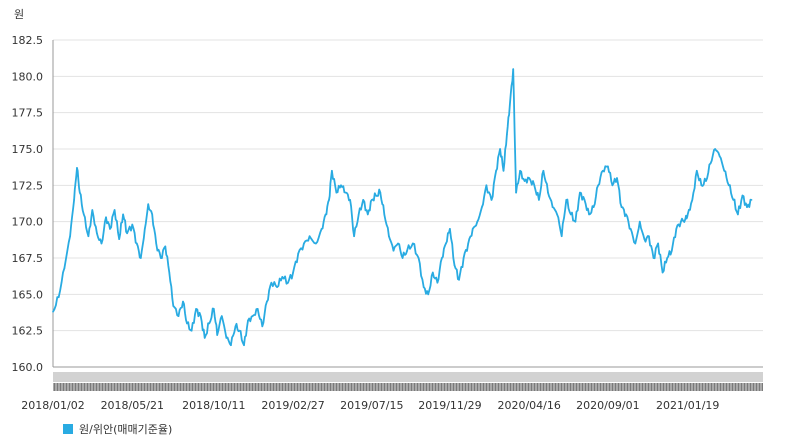 The image size is (787, 447). I want to click on navigator-ticks, so click(408, 387).